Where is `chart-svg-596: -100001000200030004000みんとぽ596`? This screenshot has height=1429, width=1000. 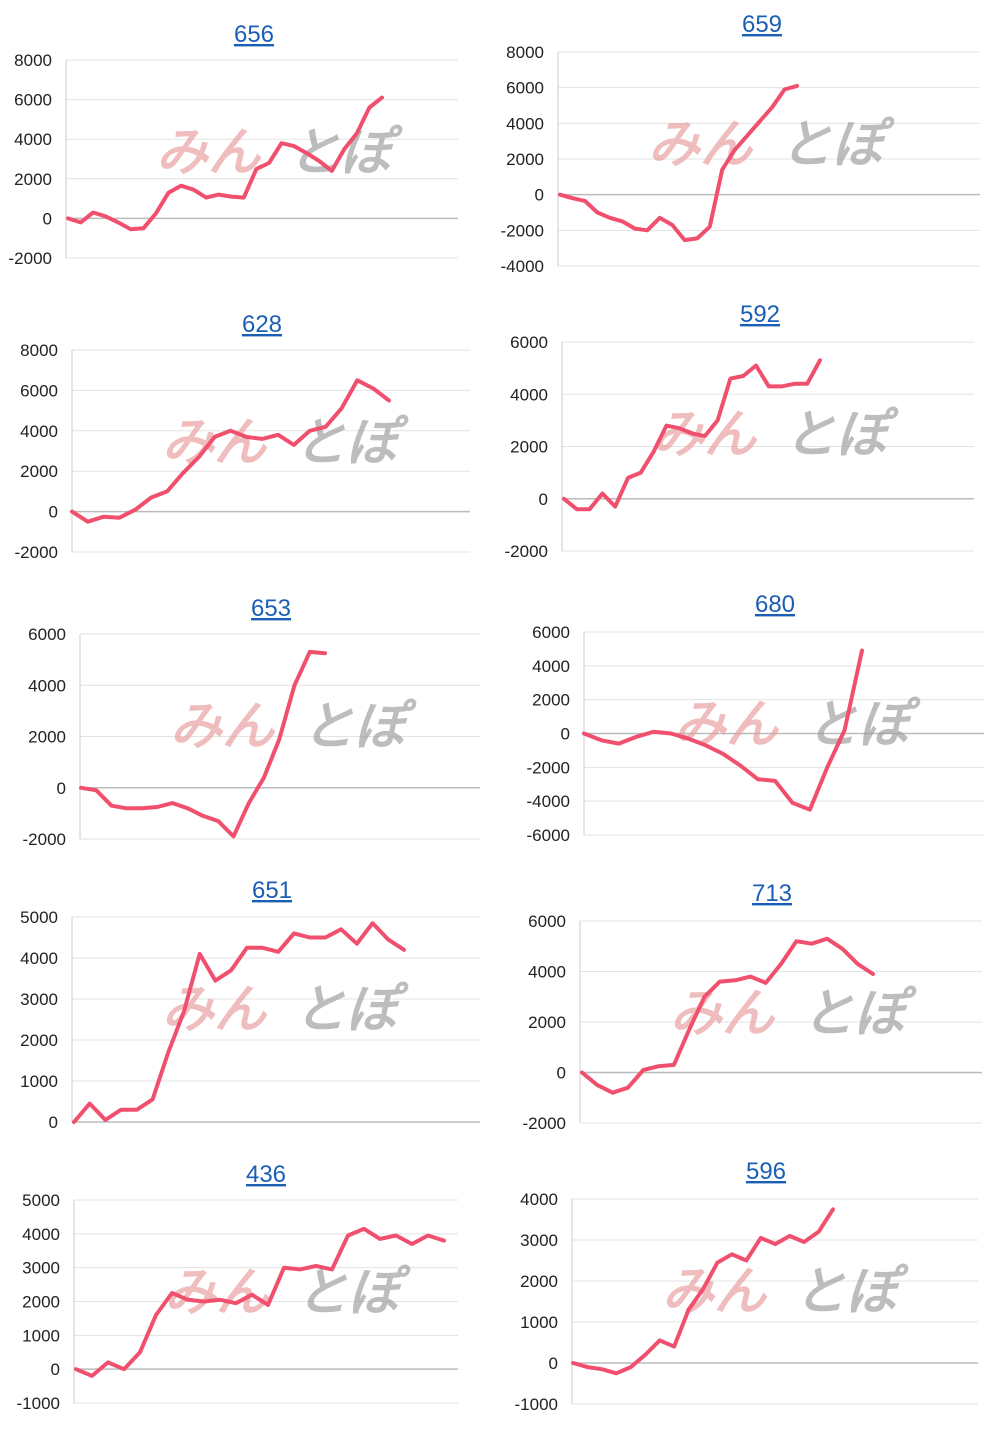 chart-svg-596: -100001000200030004000みんとぽ596 is located at coordinates (750, 1287).